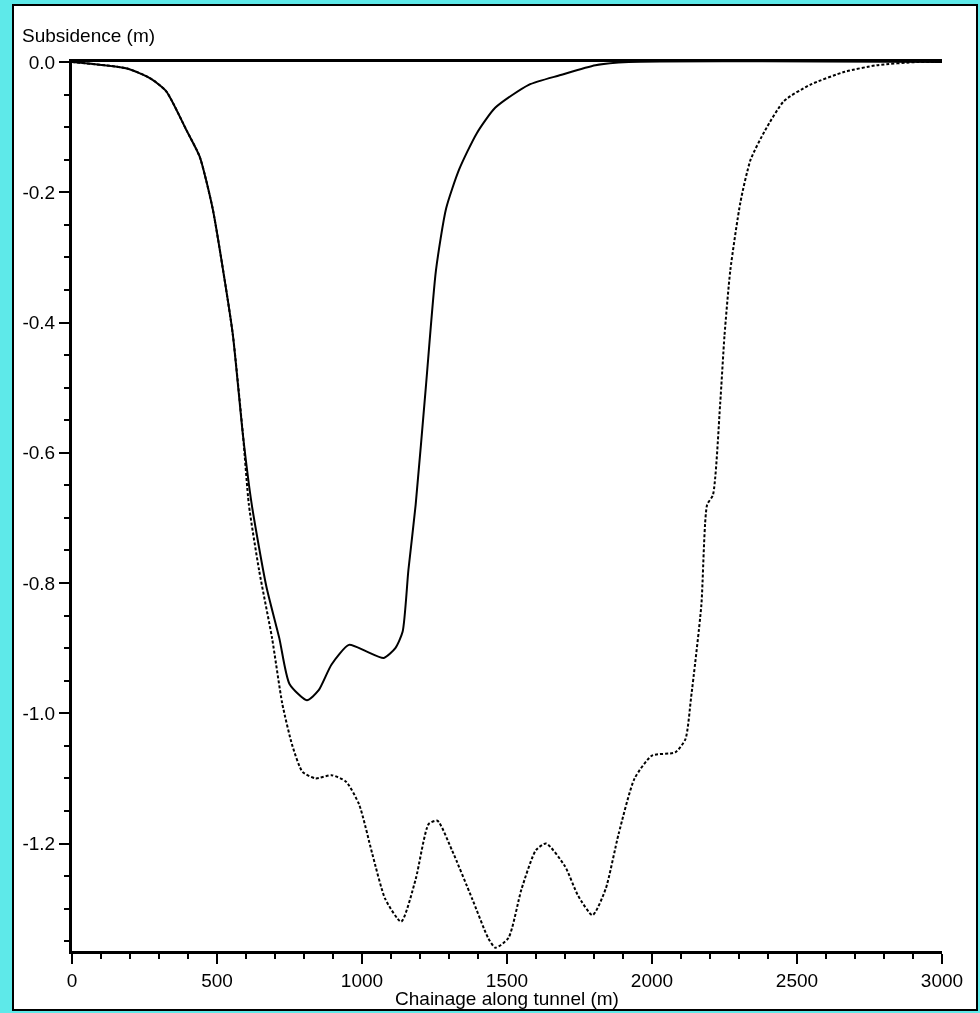 This screenshot has width=980, height=1013. What do you see at coordinates (39, 844) in the screenshot?
I see `y-tick-label: -1.2` at bounding box center [39, 844].